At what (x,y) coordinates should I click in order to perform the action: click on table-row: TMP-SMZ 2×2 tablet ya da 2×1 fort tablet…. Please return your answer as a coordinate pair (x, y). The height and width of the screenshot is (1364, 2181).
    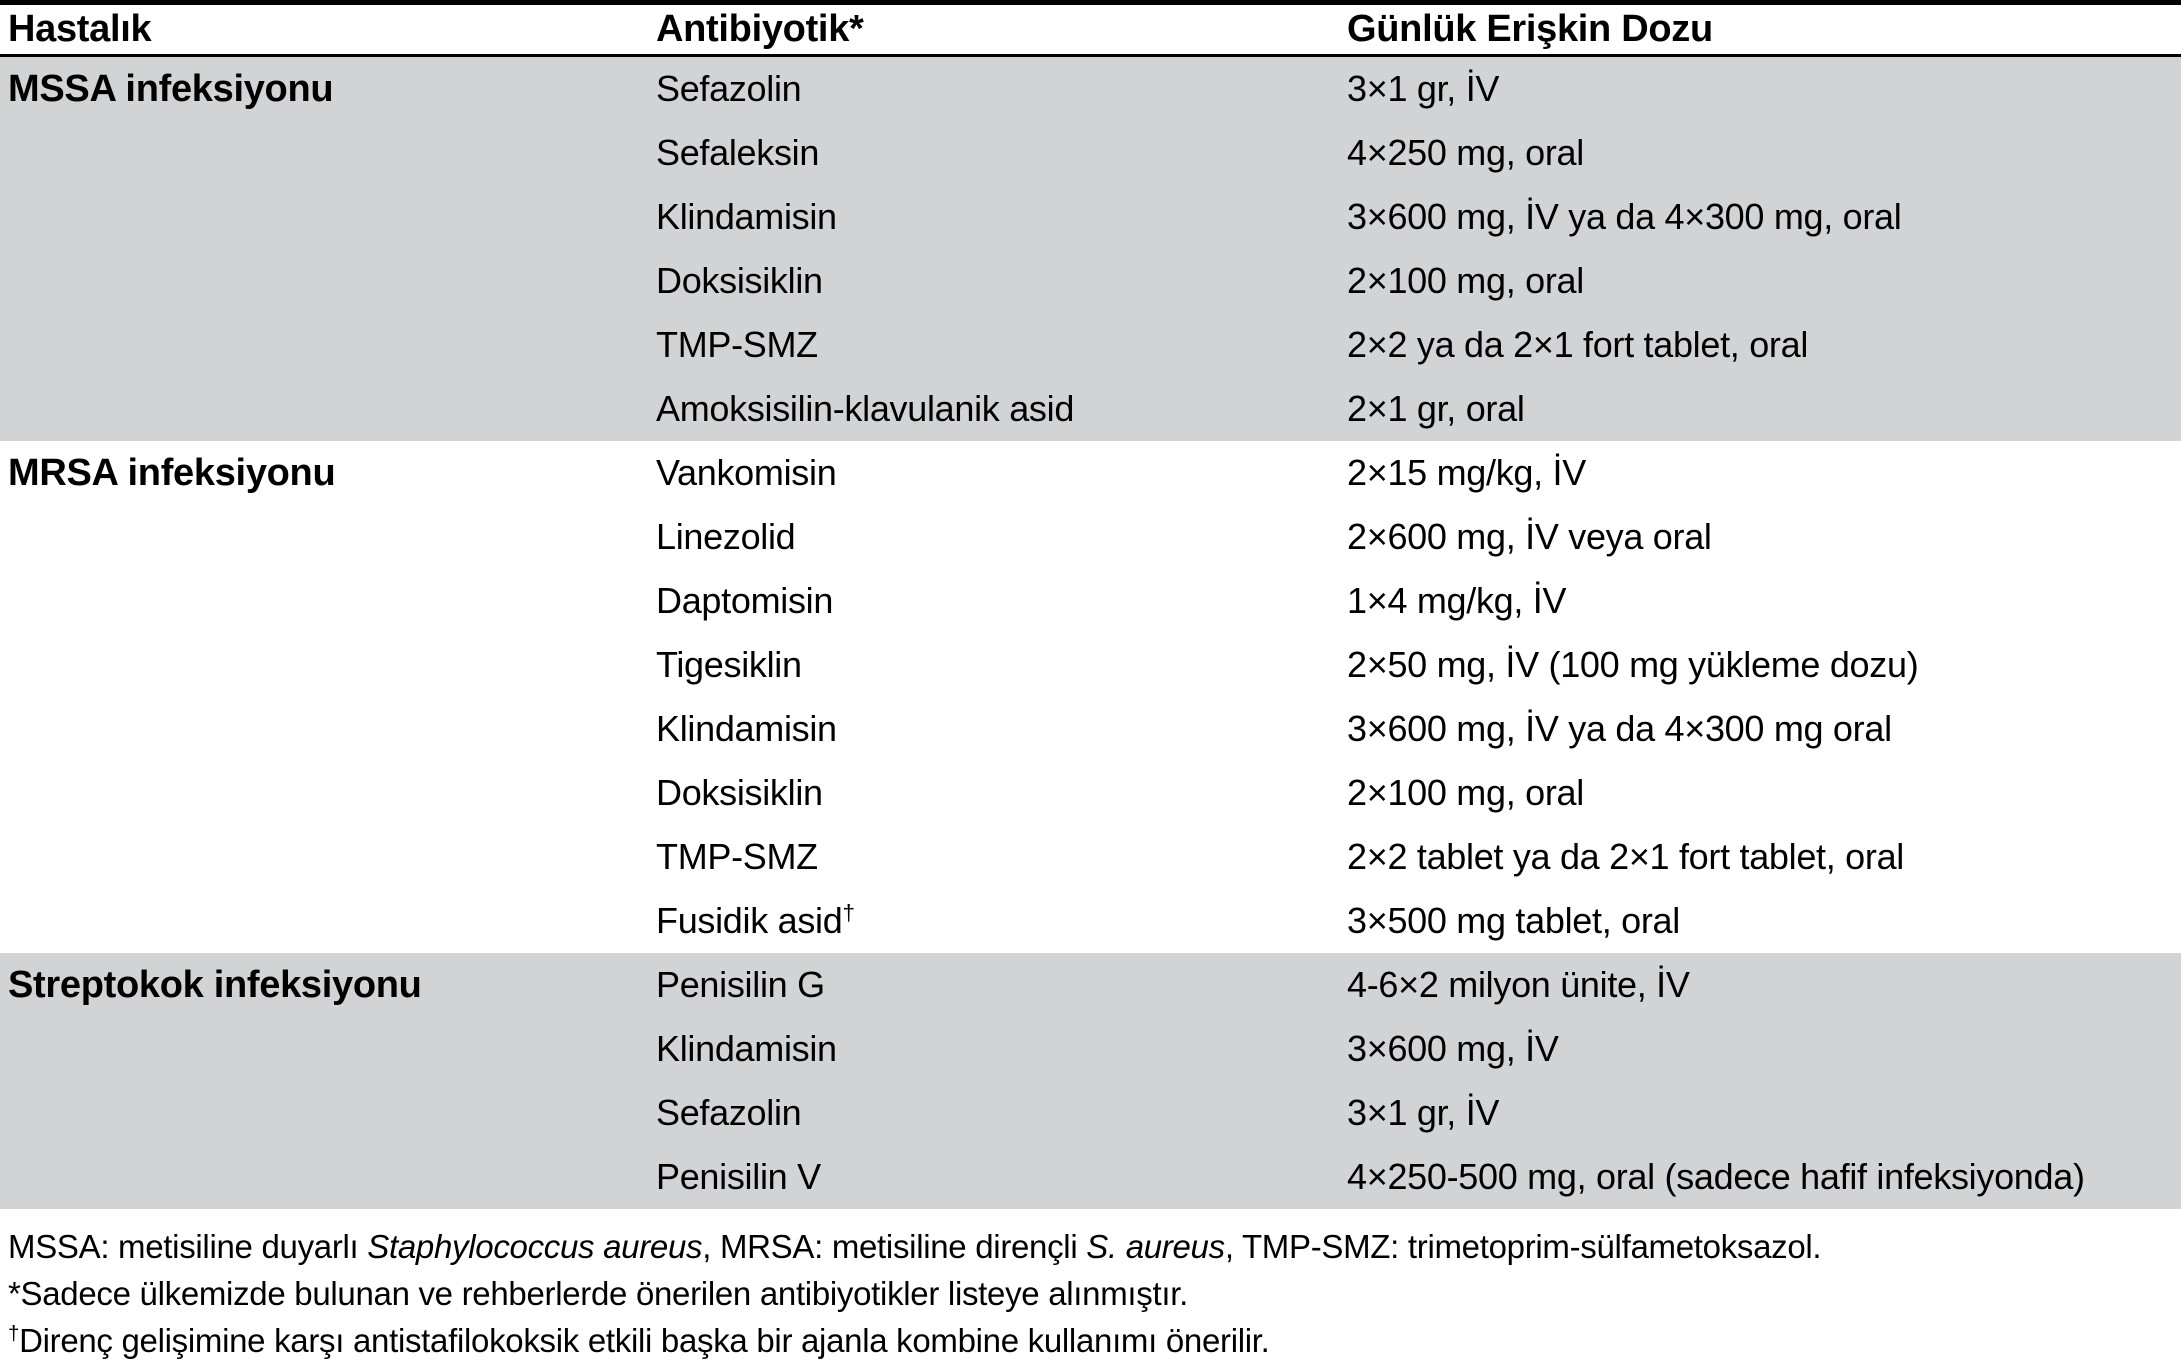
    Looking at the image, I should click on (1090, 857).